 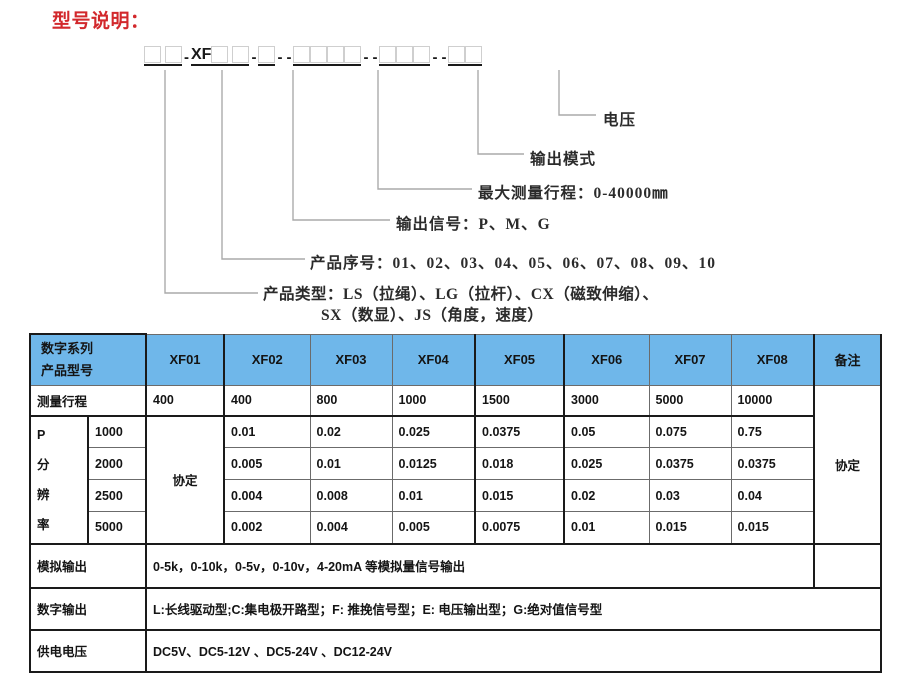 What do you see at coordinates (432, 315) in the screenshot?
I see `product-type-line2: SX（数显）、JS（角度，速度）` at bounding box center [432, 315].